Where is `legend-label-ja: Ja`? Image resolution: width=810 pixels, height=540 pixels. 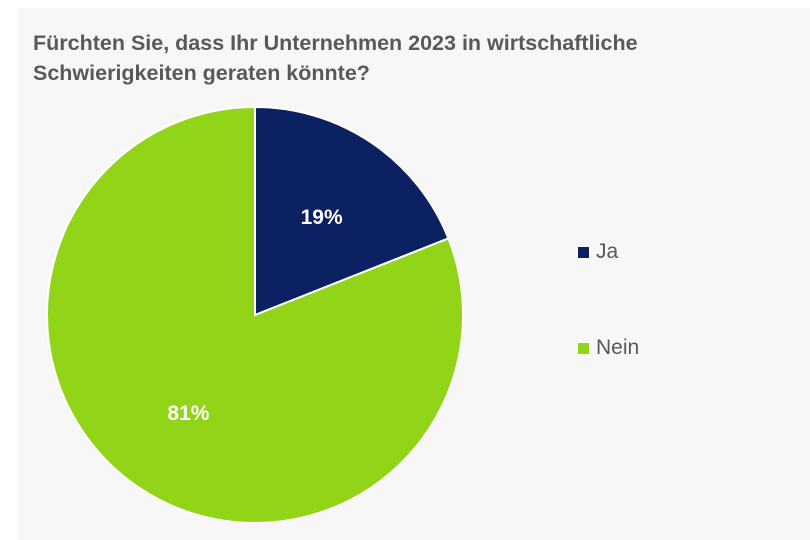 legend-label-ja: Ja is located at coordinates (607, 251).